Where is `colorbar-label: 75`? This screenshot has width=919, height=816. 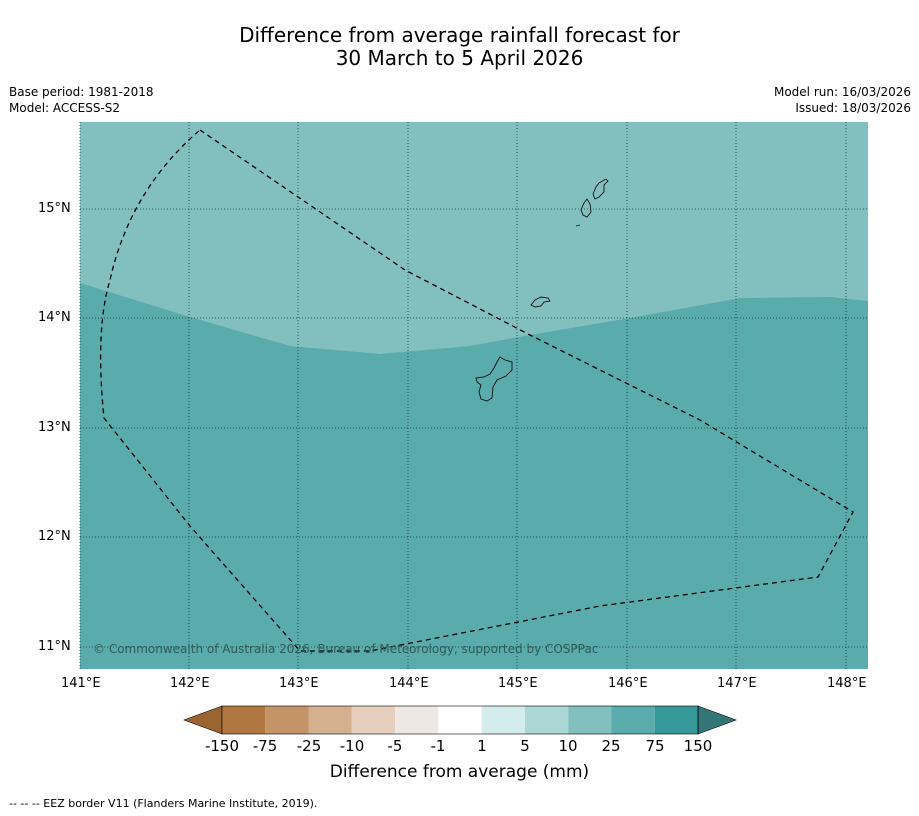 colorbar-label: 75 is located at coordinates (655, 746).